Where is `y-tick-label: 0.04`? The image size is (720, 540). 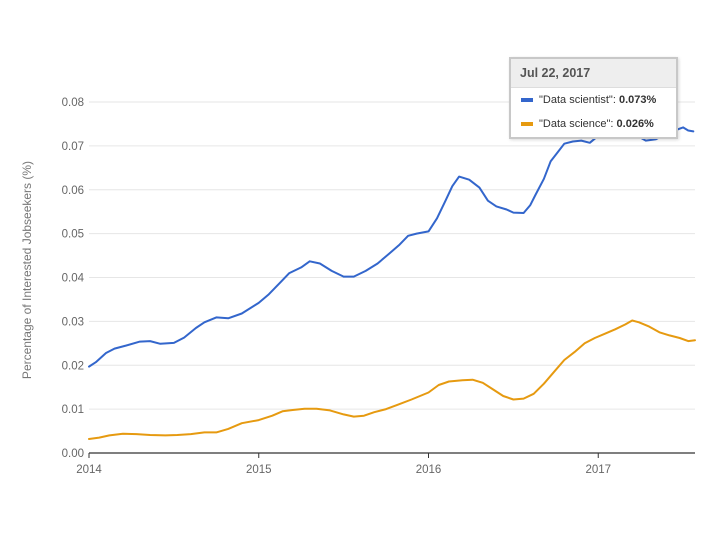 y-tick-label: 0.04 is located at coordinates (73, 279).